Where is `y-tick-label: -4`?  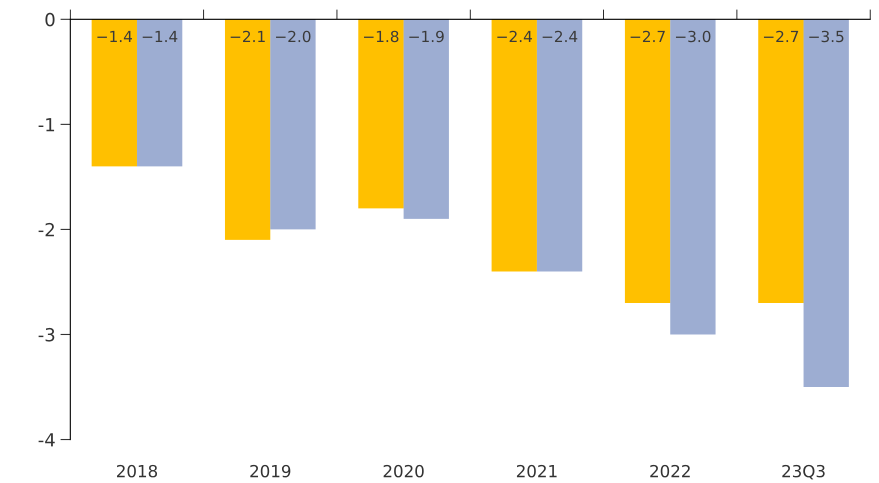
y-tick-label: -4 is located at coordinates (46, 439).